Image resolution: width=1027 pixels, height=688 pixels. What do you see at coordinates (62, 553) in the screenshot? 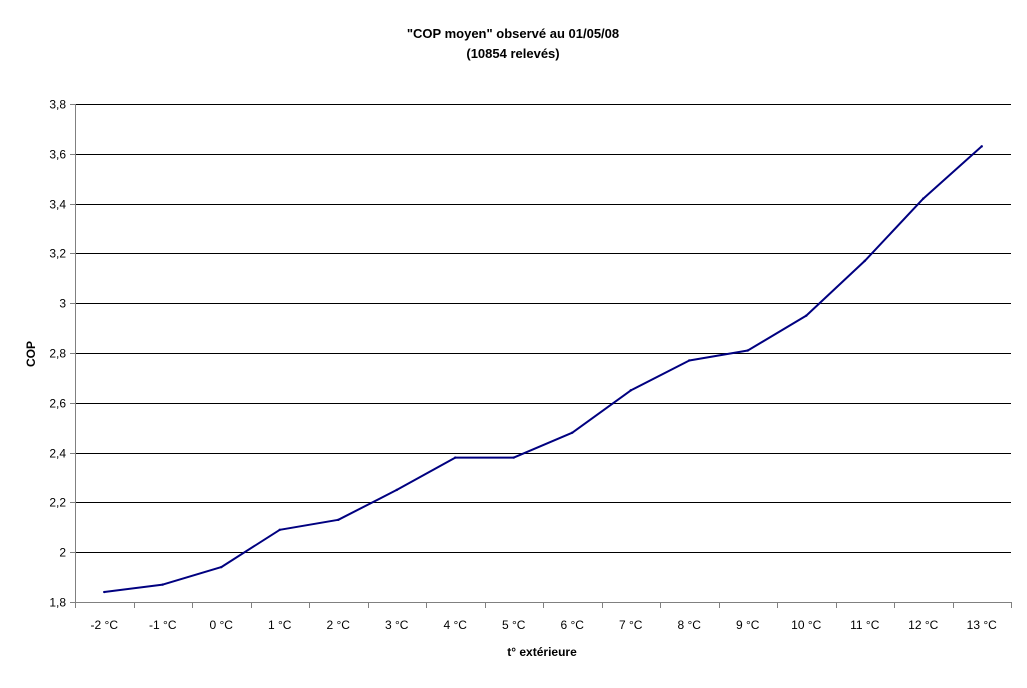
I see `y-tick-label: 2` at bounding box center [62, 553].